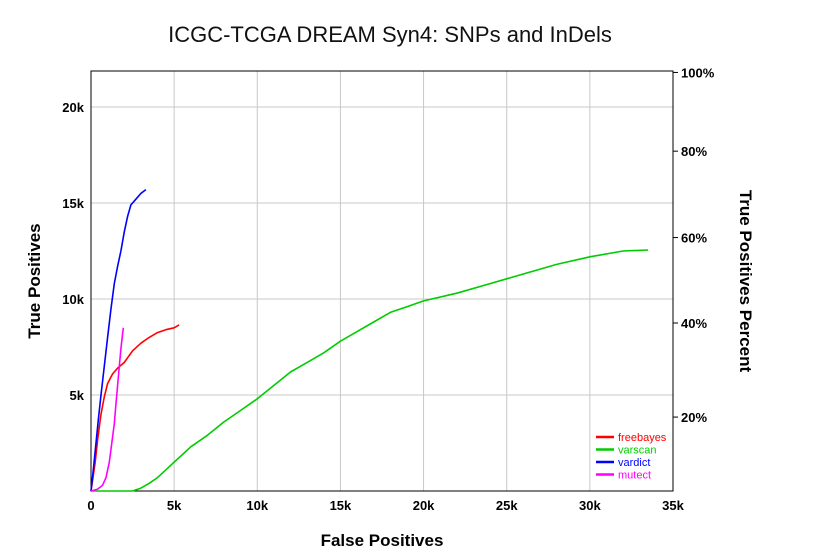 Image resolution: width=813 pixels, height=560 pixels. I want to click on legend-label-mutect: mutect, so click(634, 476).